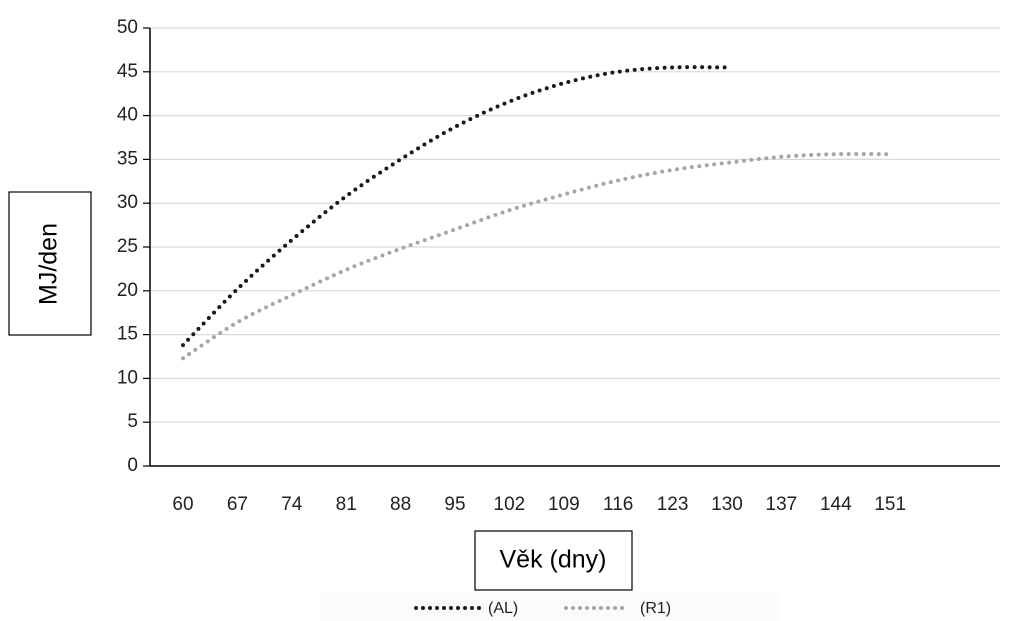 The image size is (1014, 621). Describe the element at coordinates (237, 504) in the screenshot. I see `x-tick-label-1: 67` at that location.